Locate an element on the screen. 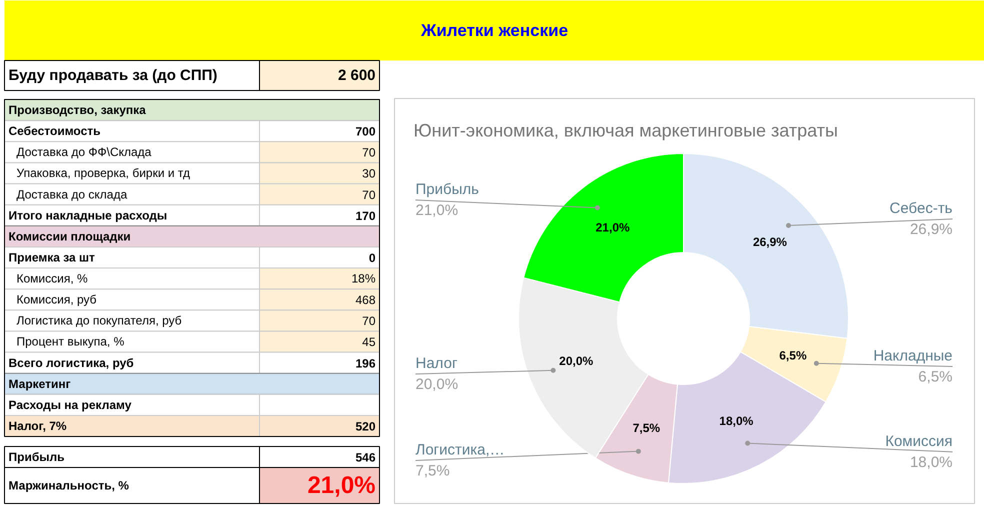  text: Упаковка, проверка, бирки и тд is located at coordinates (103, 173).